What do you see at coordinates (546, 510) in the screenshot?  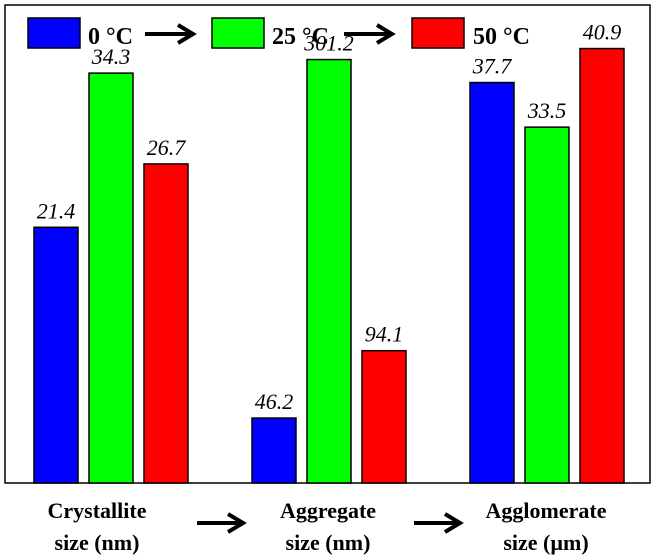 I see `category-label-agglomerate-line1: Agglomerate` at bounding box center [546, 510].